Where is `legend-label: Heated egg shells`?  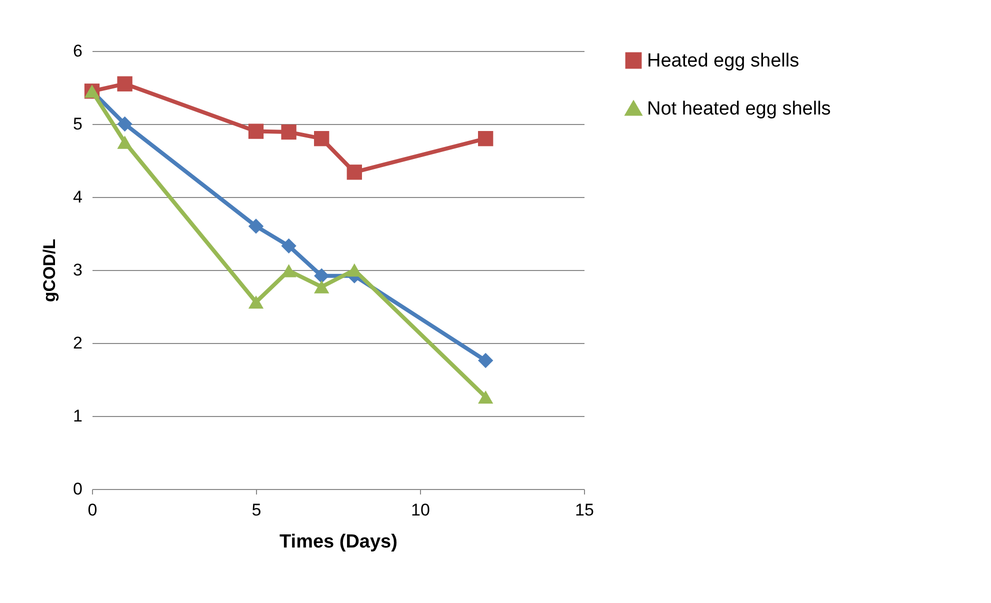
legend-label: Heated egg shells is located at coordinates (723, 61).